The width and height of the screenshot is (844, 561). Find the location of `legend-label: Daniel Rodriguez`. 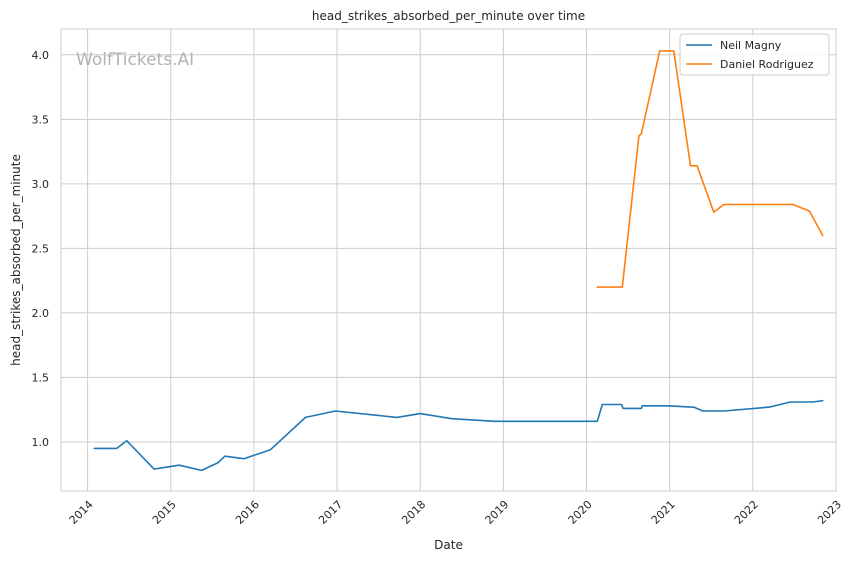

legend-label: Daniel Rodriguez is located at coordinates (767, 64).